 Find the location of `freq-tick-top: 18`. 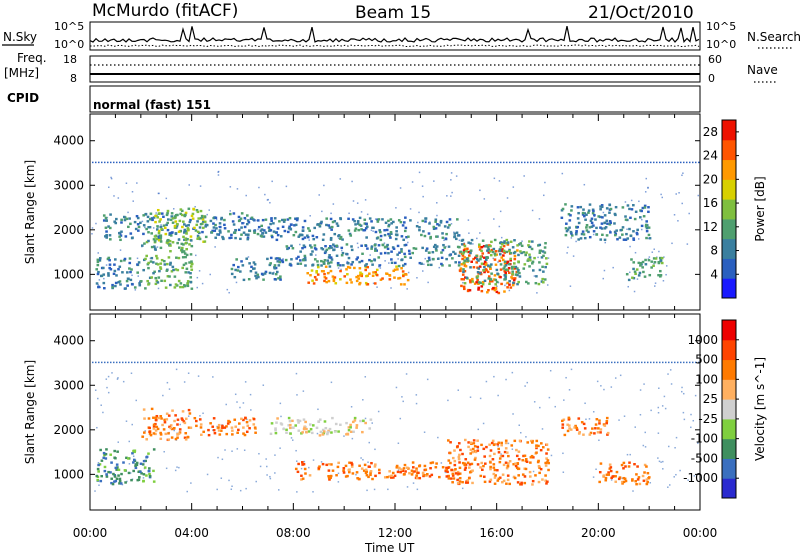

freq-tick-top: 18 is located at coordinates (70, 59).